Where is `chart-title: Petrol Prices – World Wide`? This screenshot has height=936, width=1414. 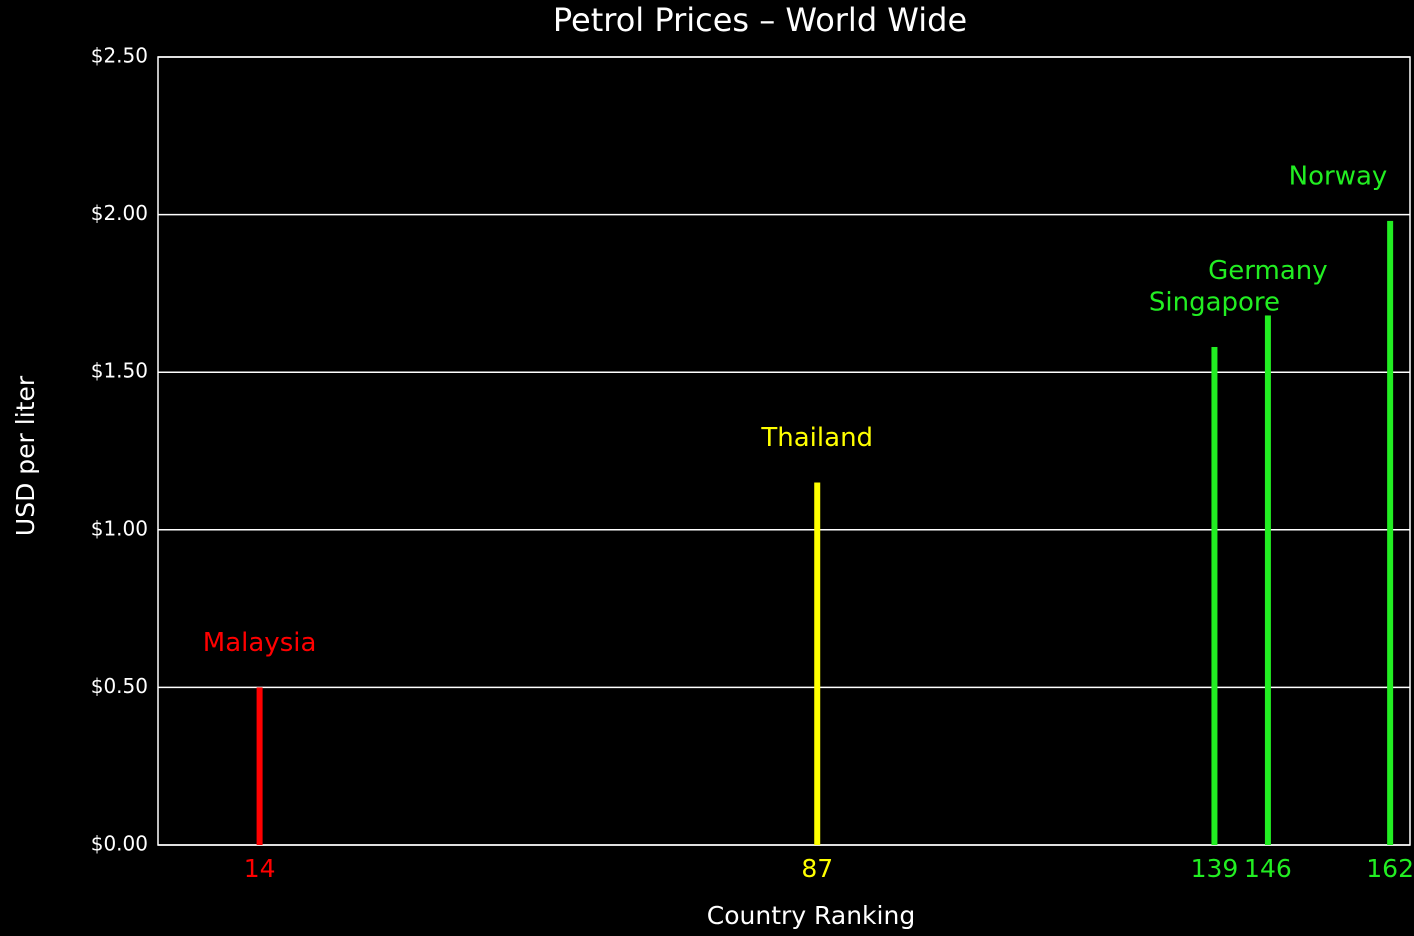 chart-title: Petrol Prices – World Wide is located at coordinates (760, 20).